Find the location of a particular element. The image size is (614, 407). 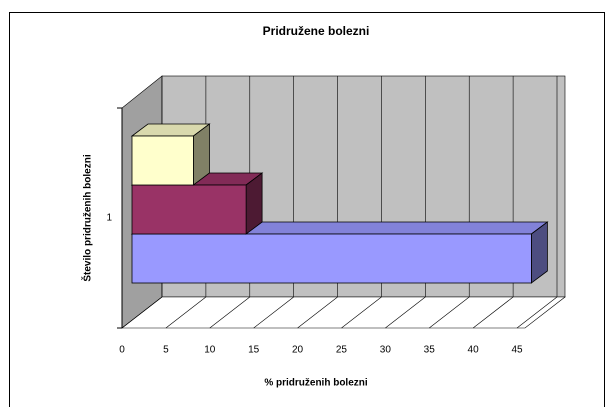

y-axis-label: Število pridruženih bolezni is located at coordinates (87, 217).